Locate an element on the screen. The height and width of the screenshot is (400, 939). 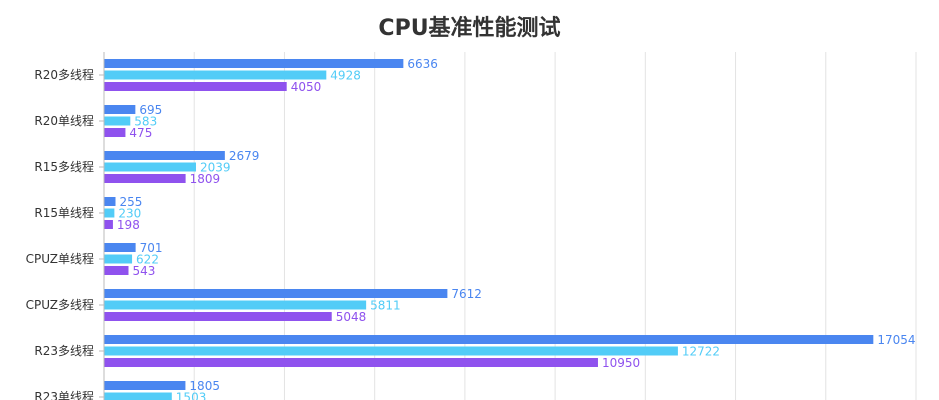
data-label: 543 is located at coordinates (143, 271).